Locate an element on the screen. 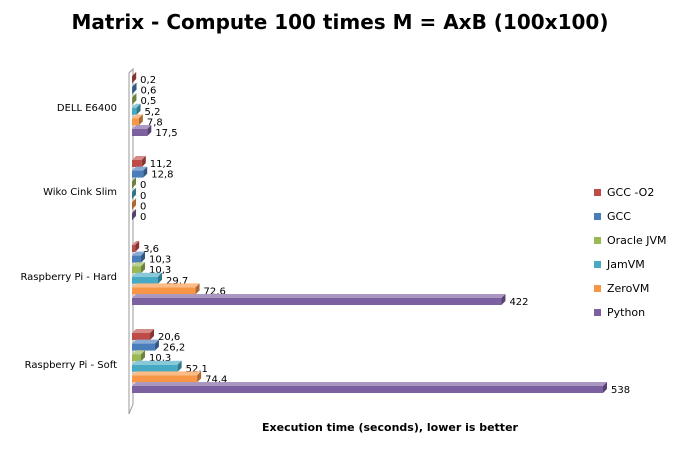  legend-item: GCC -O2 is located at coordinates (637, 192).